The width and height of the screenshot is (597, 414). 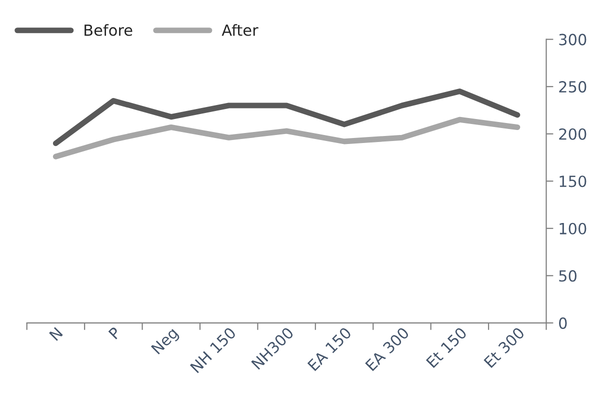 I want to click on y-tick-label: 100, so click(x=573, y=228).